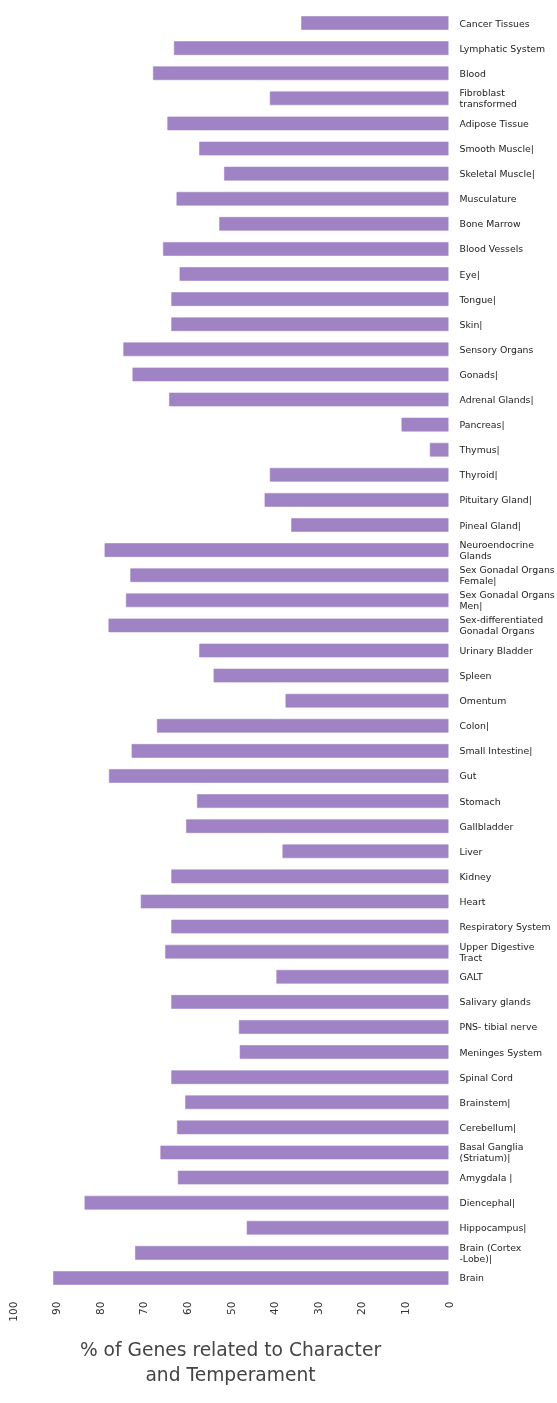 This screenshot has width=557, height=1403. What do you see at coordinates (507, 600) in the screenshot?
I see `y-tick-label: Sex Gonadal Organs Men|` at bounding box center [507, 600].